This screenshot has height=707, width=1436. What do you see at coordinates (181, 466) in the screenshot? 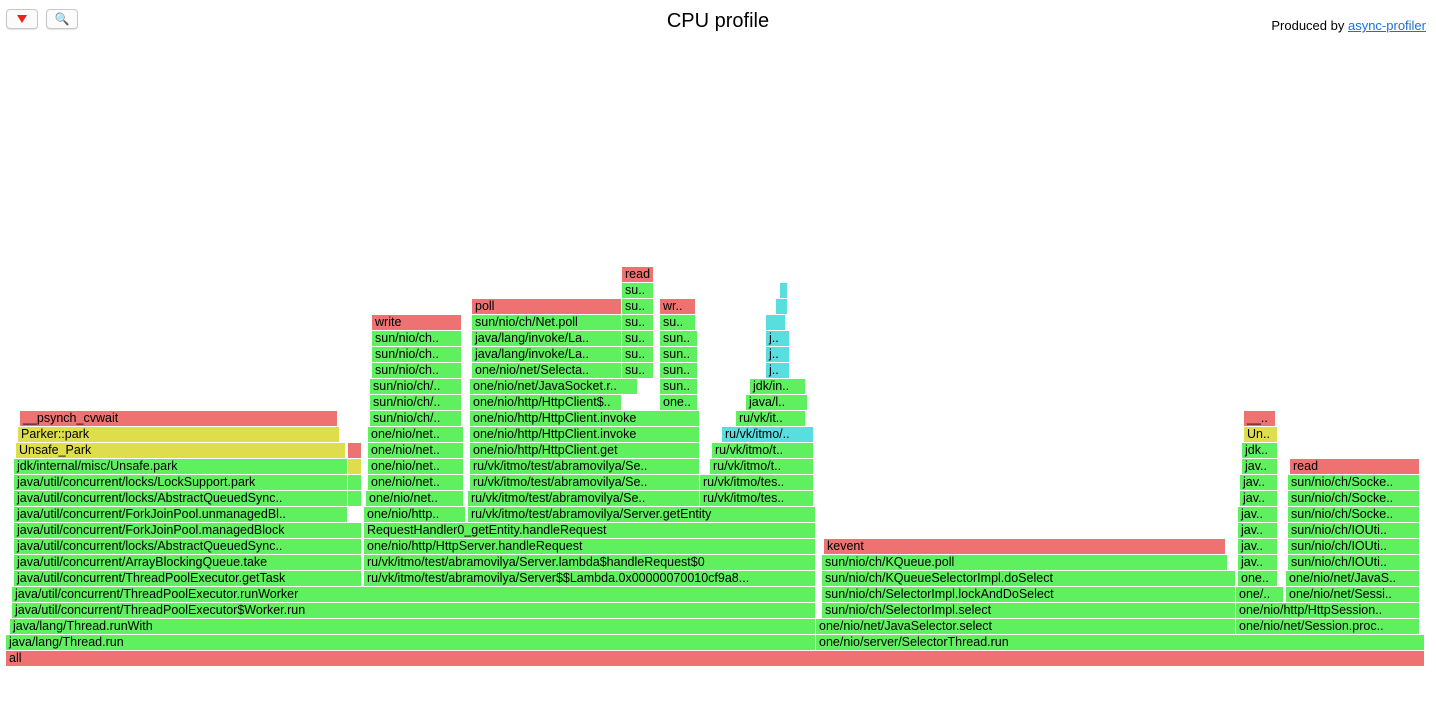
I see `flame-frame: jdk/internal/misc/Unsafe.park` at bounding box center [181, 466].